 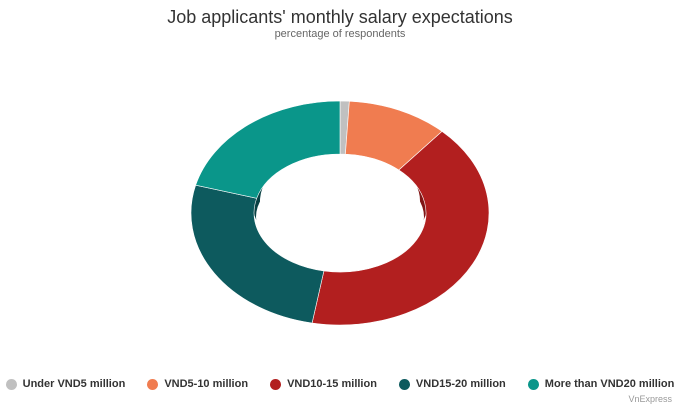 I want to click on legend-item: VND15-20 million, so click(x=452, y=384).